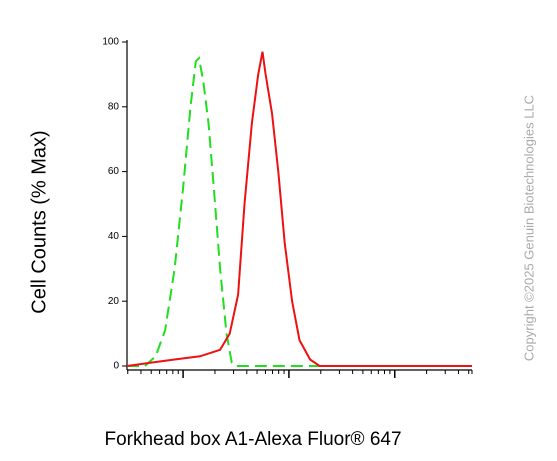  I want to click on y-tick-label: 80, so click(114, 106).